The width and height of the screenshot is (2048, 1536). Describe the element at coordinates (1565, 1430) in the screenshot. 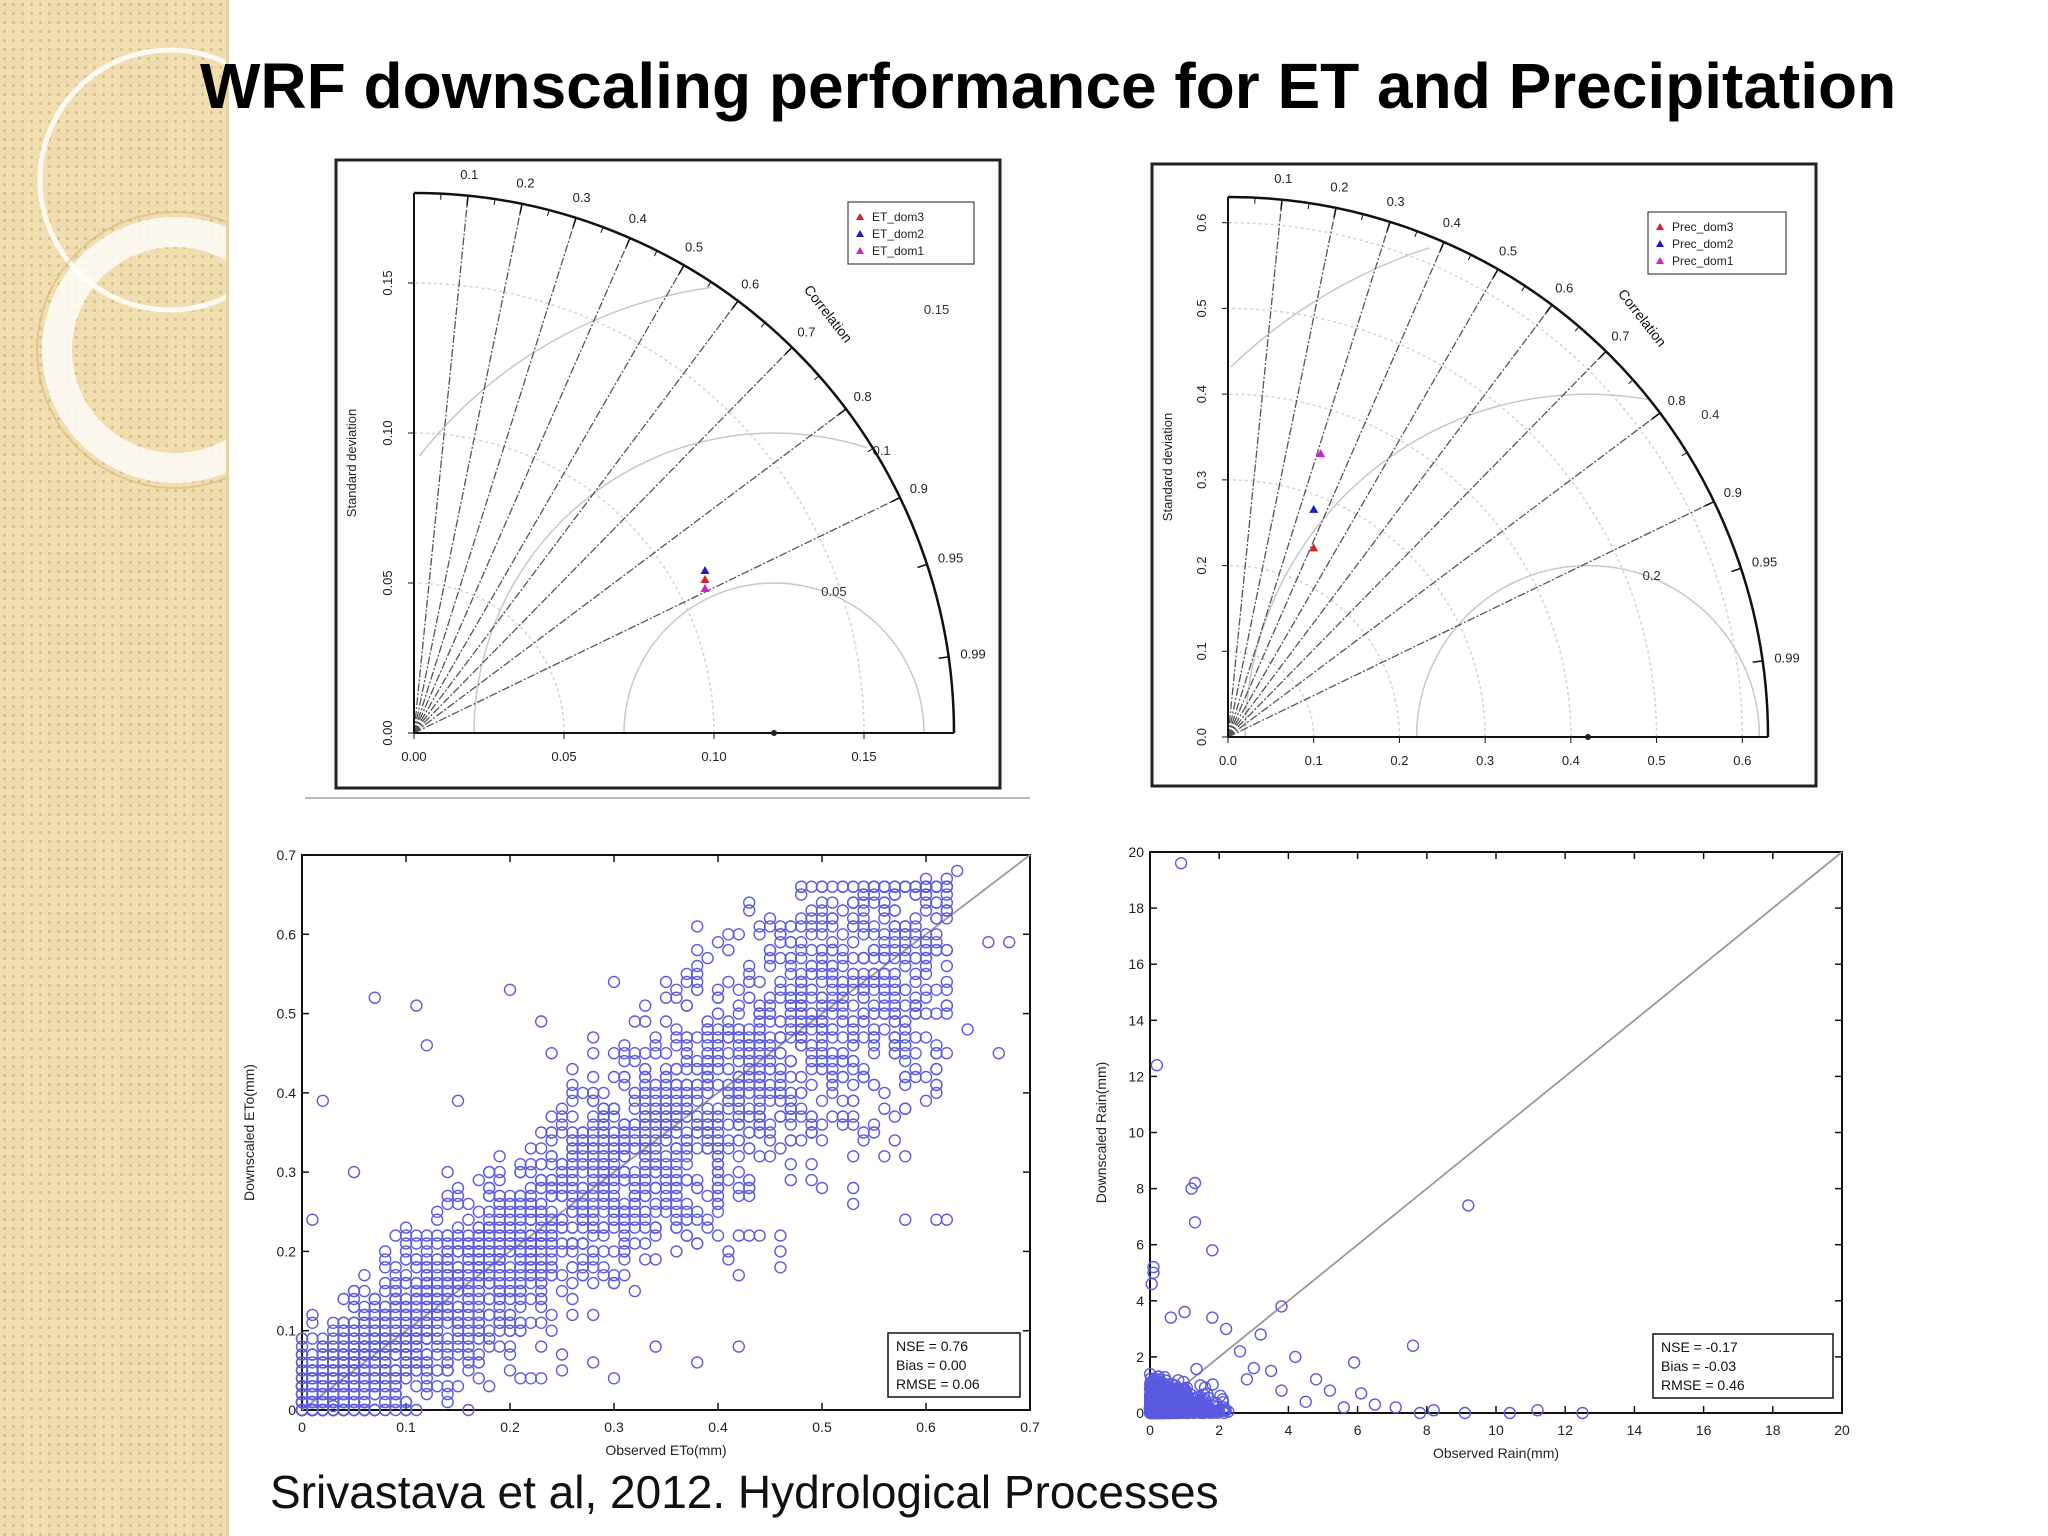

I see `x-tick-label: 12` at that location.